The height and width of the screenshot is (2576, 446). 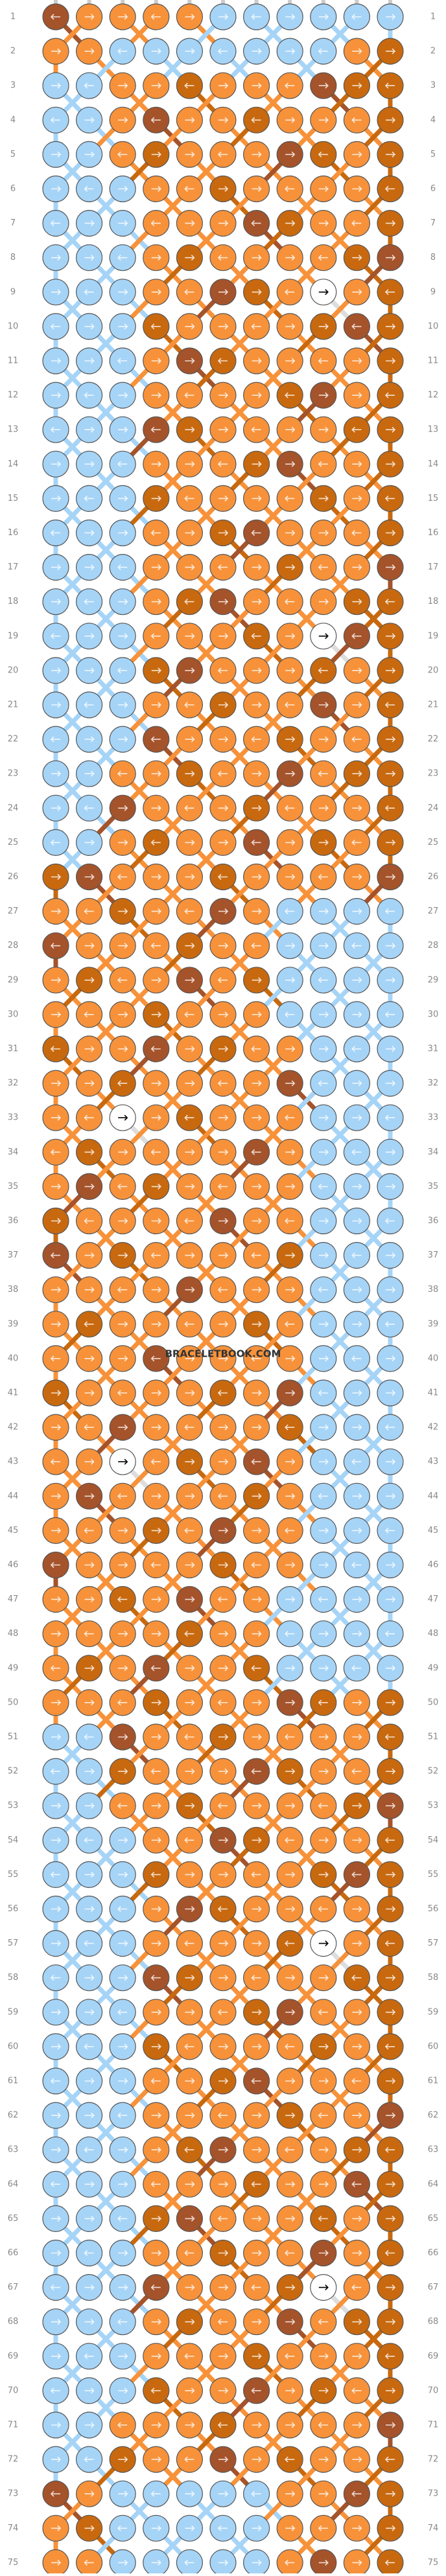 What do you see at coordinates (434, 1014) in the screenshot?
I see `row-number-right: 30` at bounding box center [434, 1014].